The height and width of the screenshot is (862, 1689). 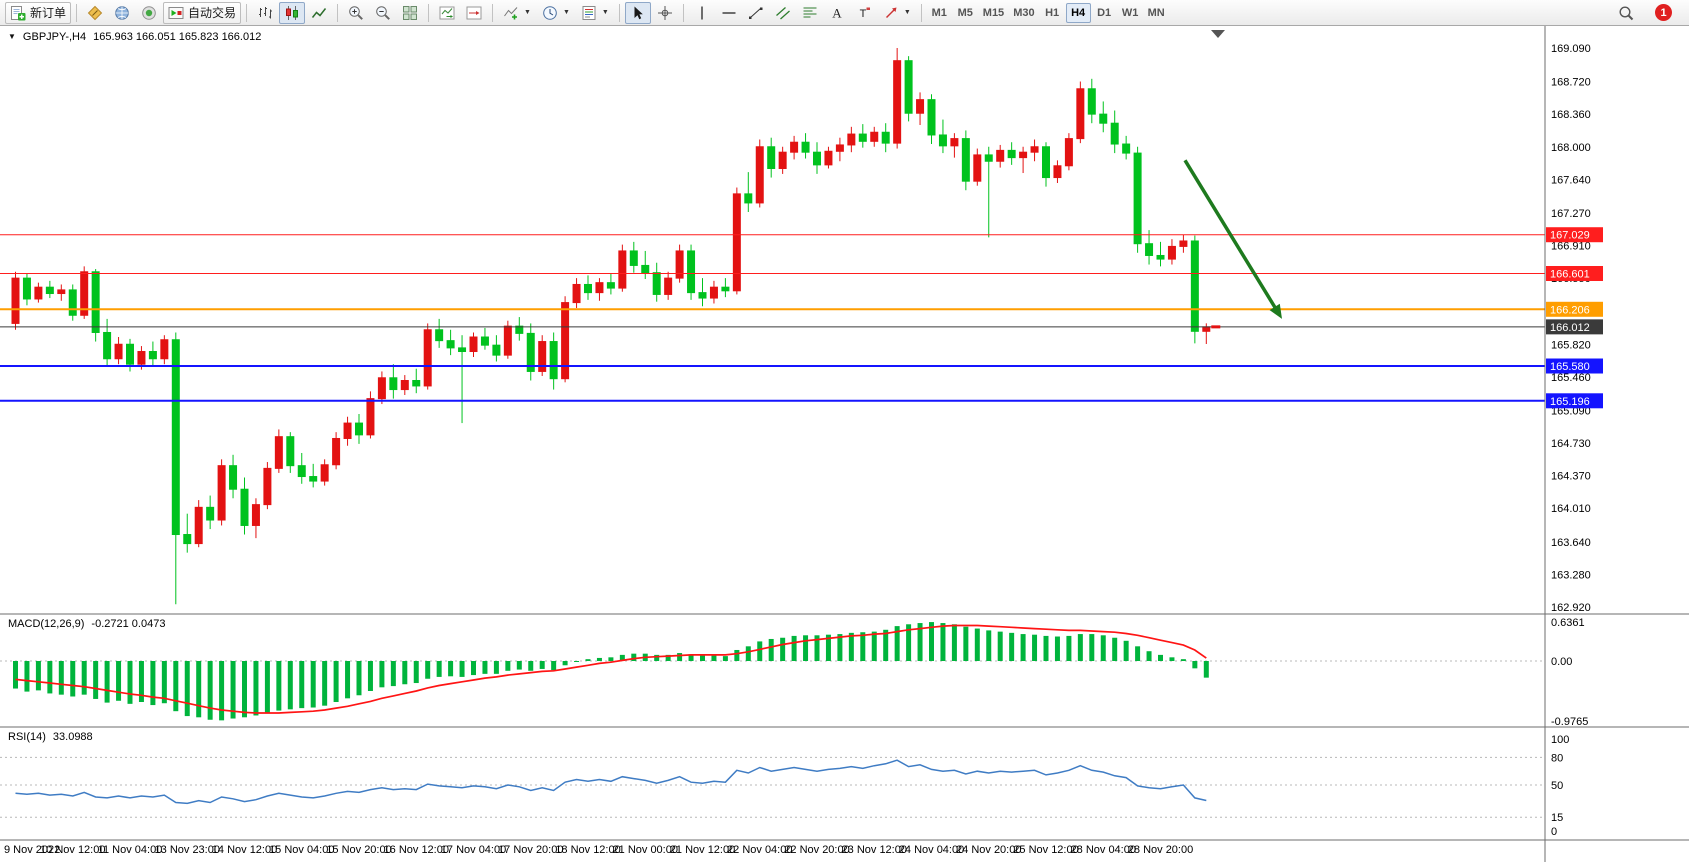 What do you see at coordinates (177, 37) in the screenshot?
I see `ohlc-values: 165.963 166.051 165.823 166.012` at bounding box center [177, 37].